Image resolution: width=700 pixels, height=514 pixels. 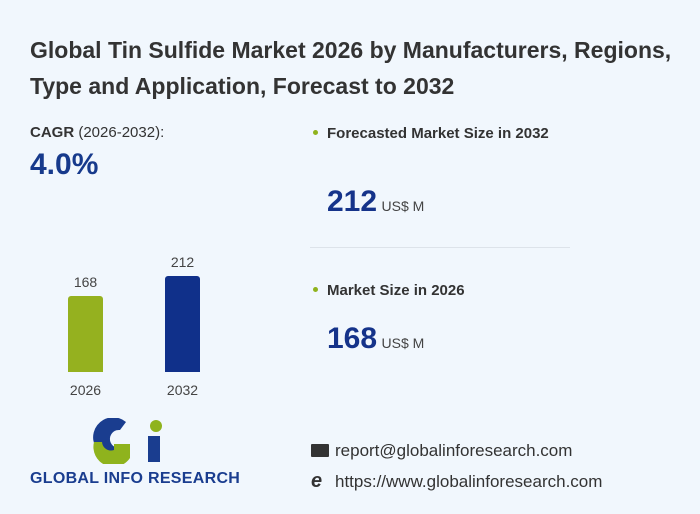 What do you see at coordinates (396, 290) in the screenshot?
I see `current-label: Market Size in 2026` at bounding box center [396, 290].